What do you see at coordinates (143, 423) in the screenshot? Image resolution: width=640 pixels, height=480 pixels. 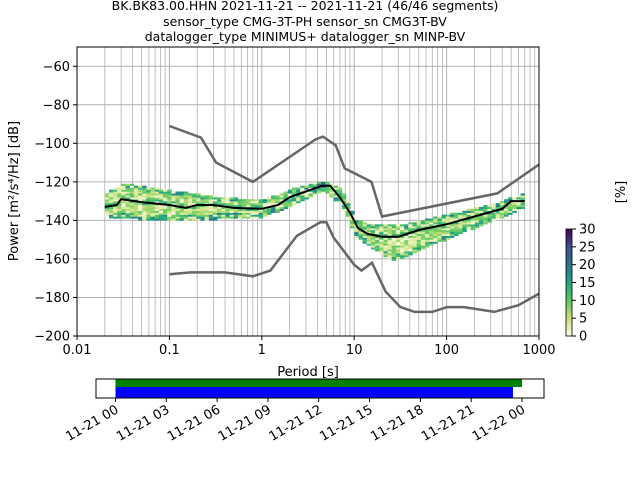 I see `coverage-tick-label: 11-21 03` at bounding box center [143, 423].